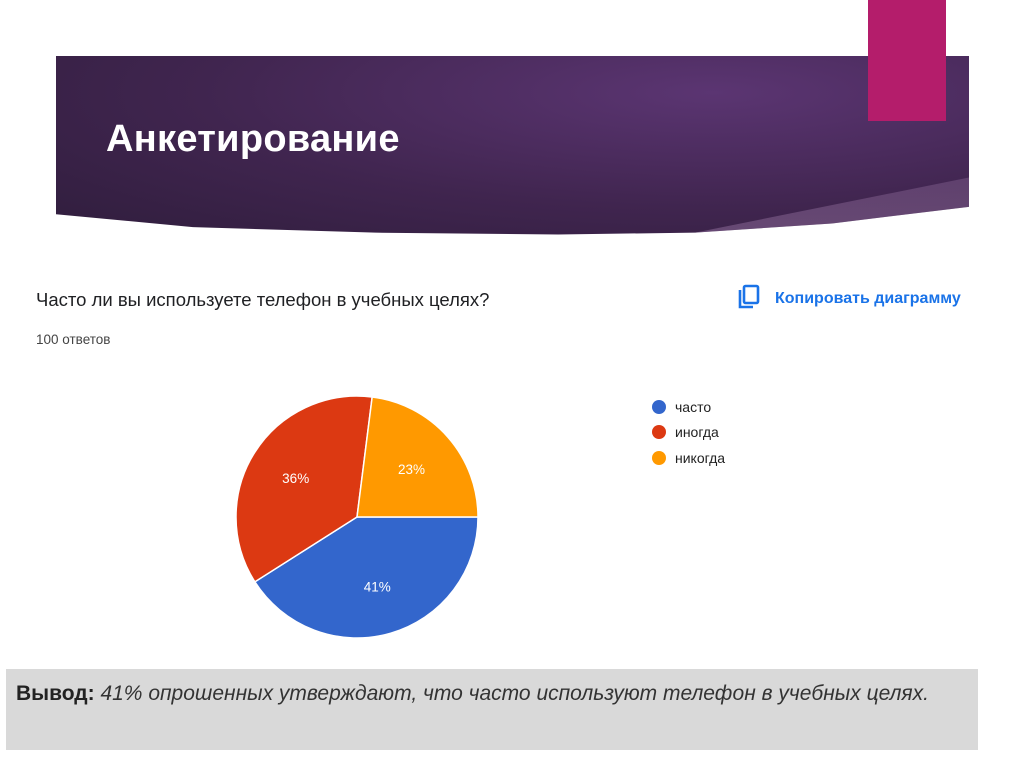 Image resolution: width=1024 pixels, height=767 pixels. What do you see at coordinates (295, 478) in the screenshot?
I see `pie-slice-label: 36%` at bounding box center [295, 478].